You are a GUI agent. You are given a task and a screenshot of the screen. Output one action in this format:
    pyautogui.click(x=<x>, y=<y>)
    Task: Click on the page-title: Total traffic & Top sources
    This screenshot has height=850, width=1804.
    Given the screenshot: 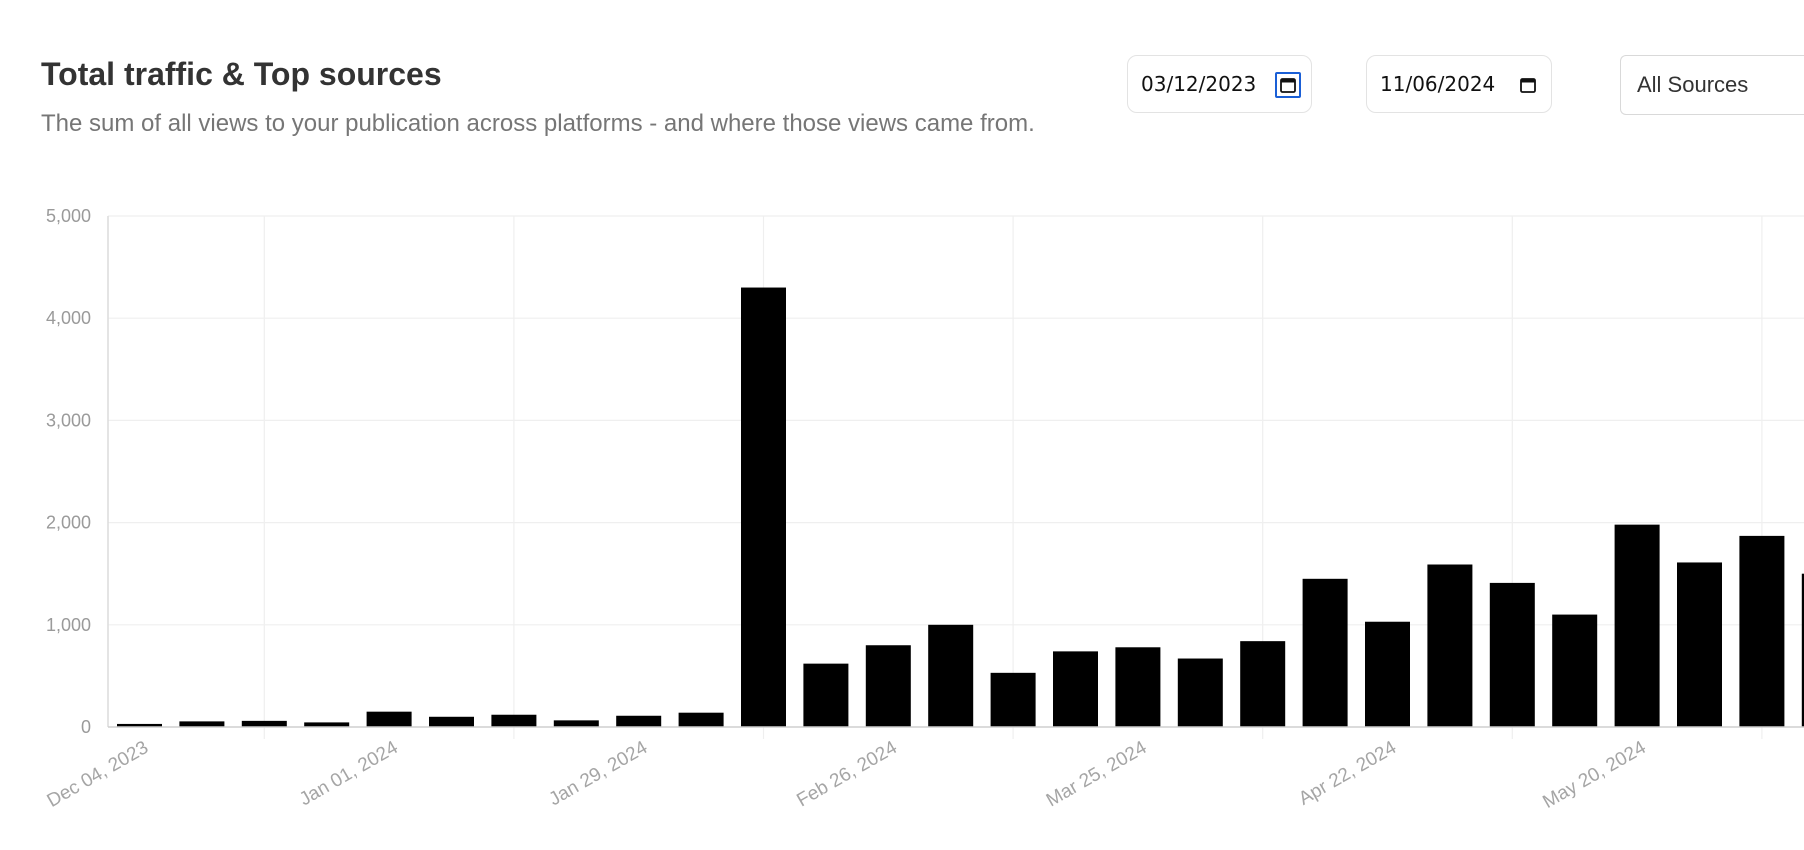 What is the action you would take?
    pyautogui.click(x=241, y=74)
    